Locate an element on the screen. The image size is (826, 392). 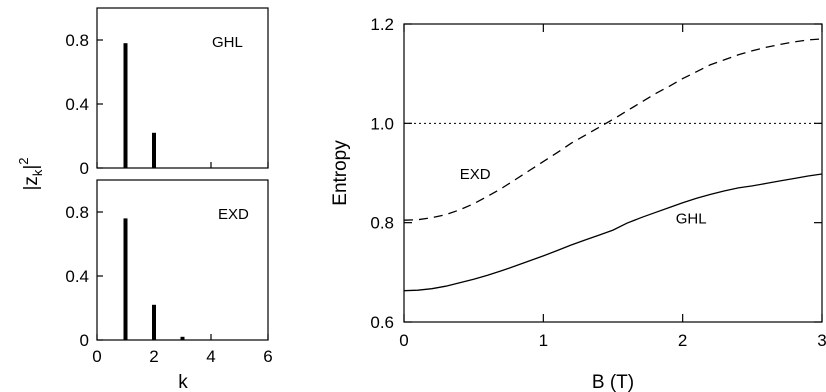
top-panel-frame is located at coordinates (182, 88).